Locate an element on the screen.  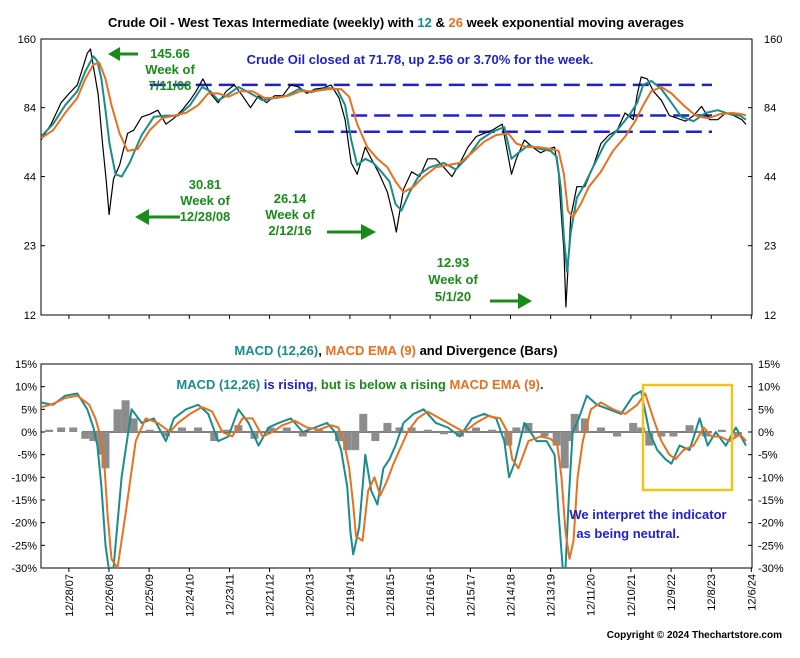
title-top-part-2: & is located at coordinates (440, 22).